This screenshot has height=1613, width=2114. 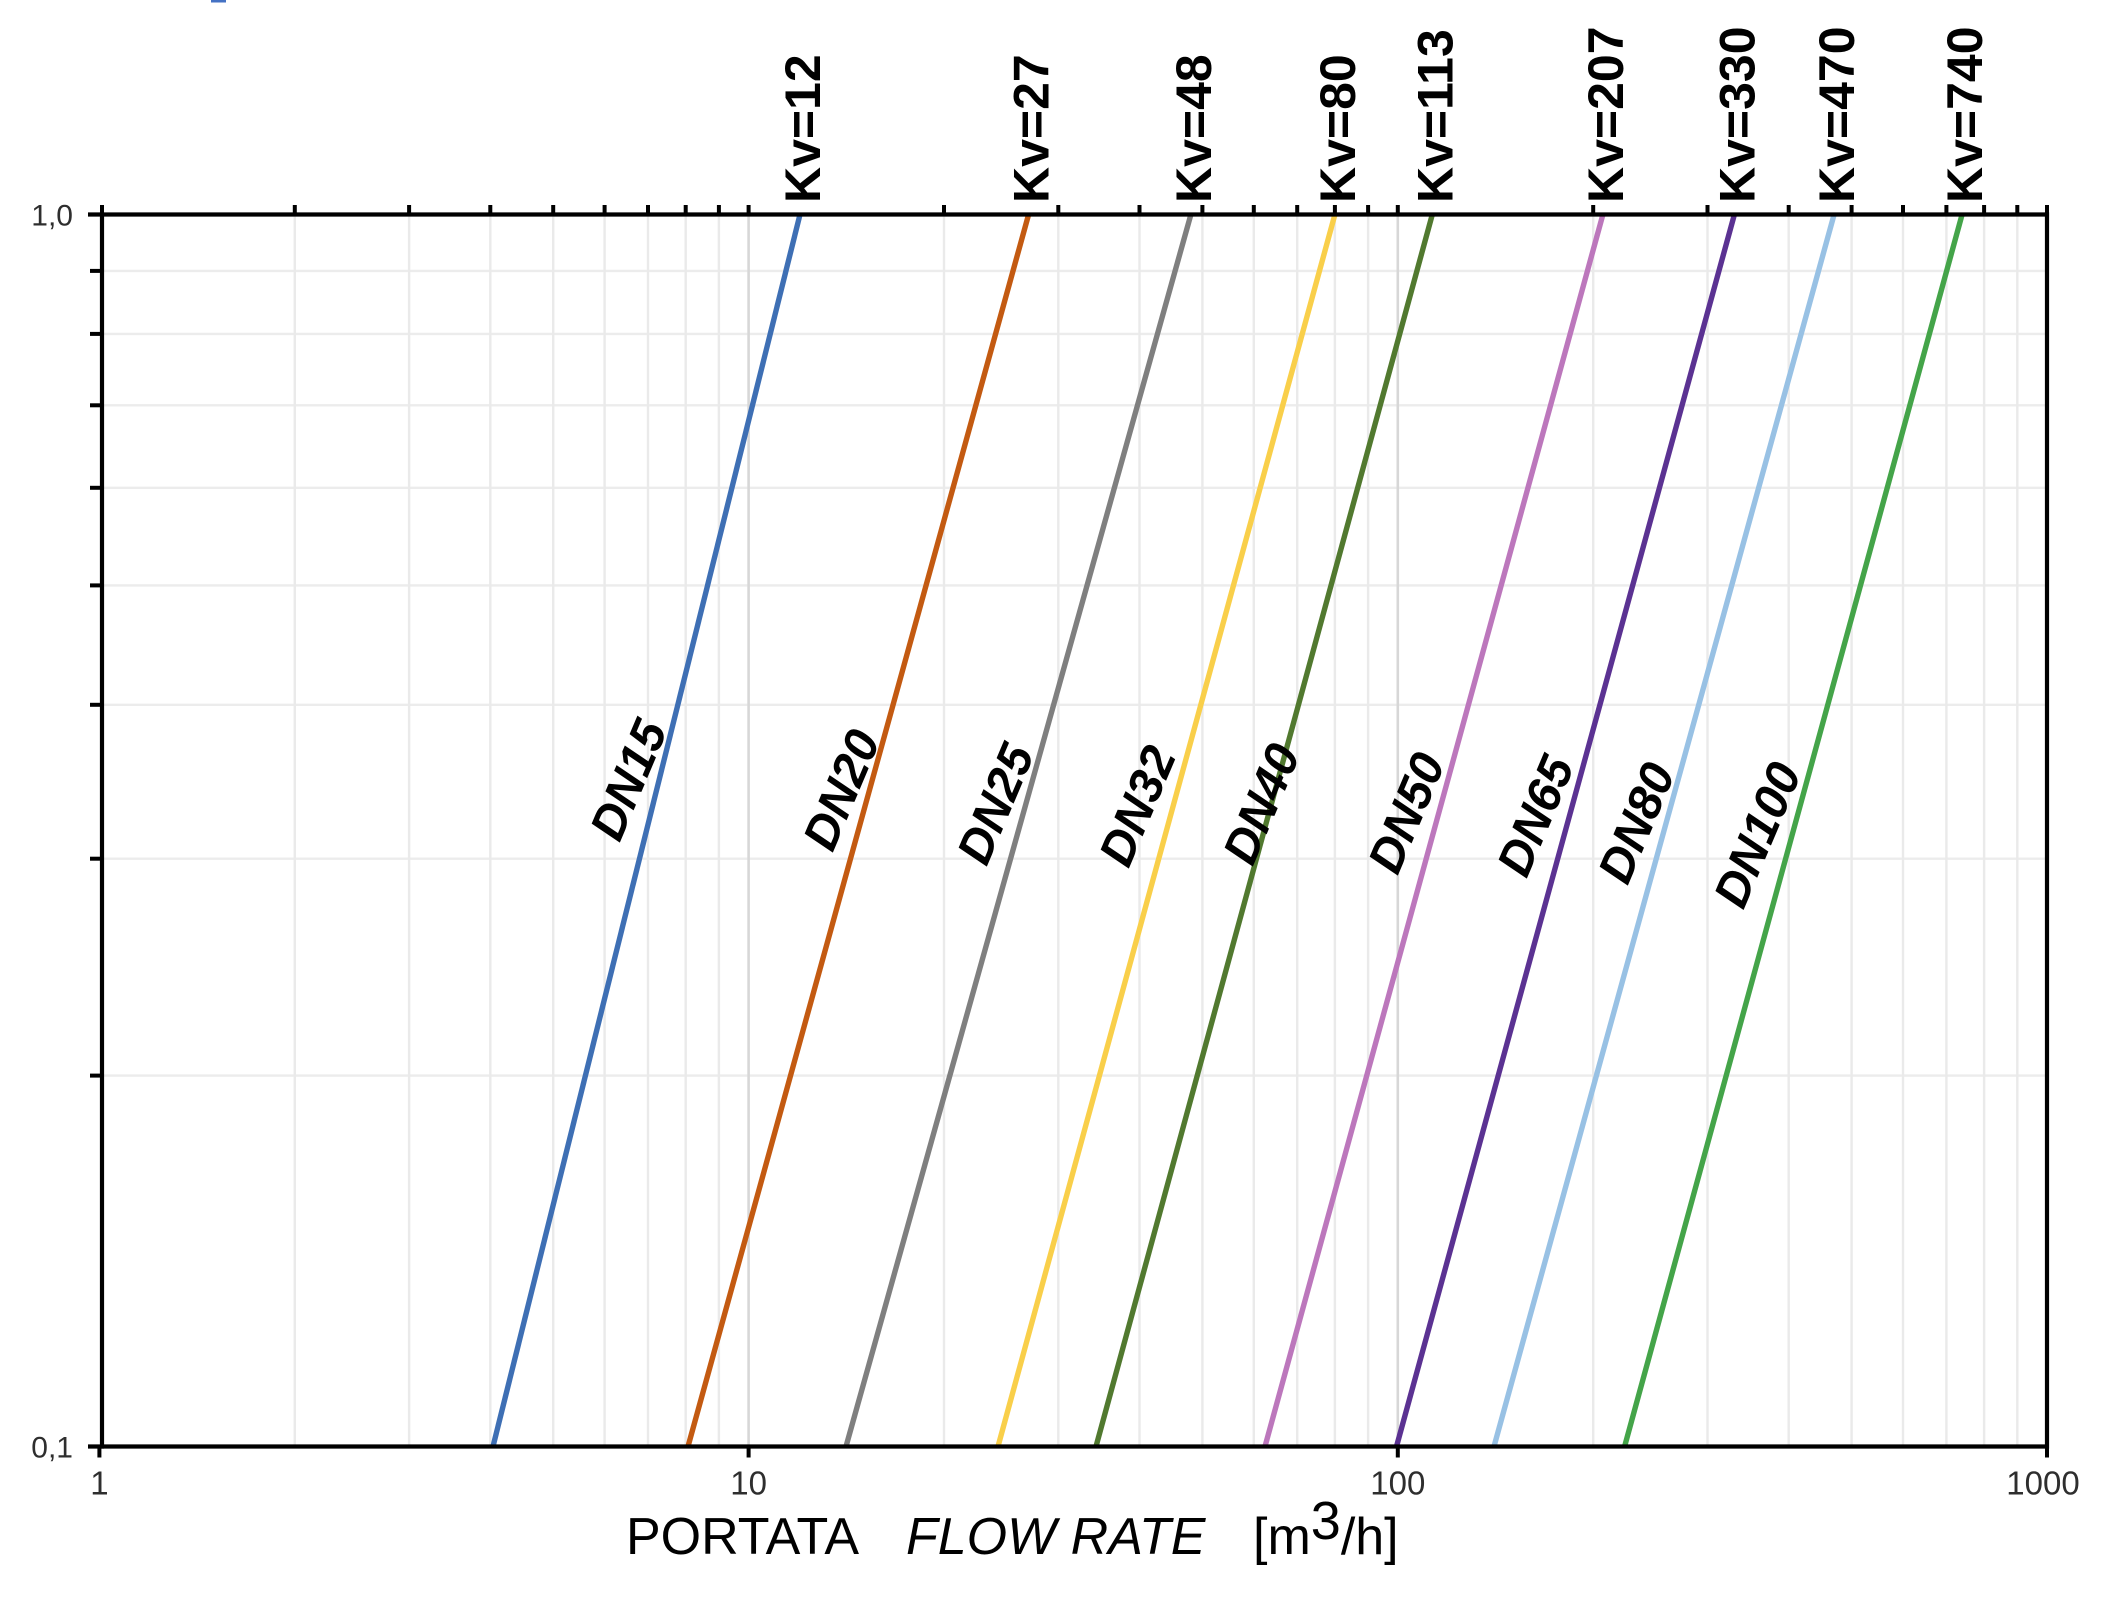 What do you see at coordinates (803, 128) in the screenshot?
I see `svg-text: Kv=12` at bounding box center [803, 128].